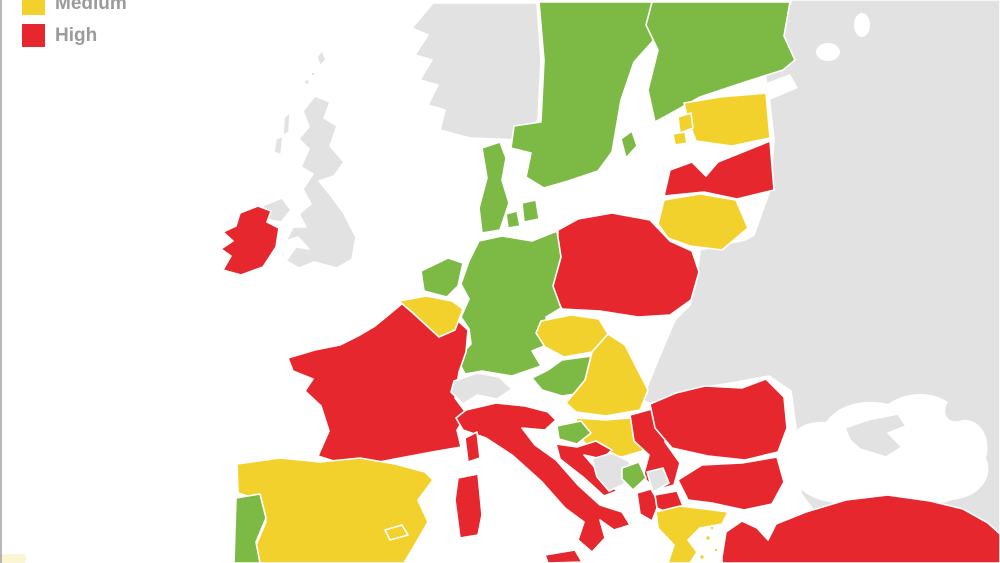 This screenshot has width=1000, height=563. Describe the element at coordinates (335, 510) in the screenshot. I see `country-spain` at that location.